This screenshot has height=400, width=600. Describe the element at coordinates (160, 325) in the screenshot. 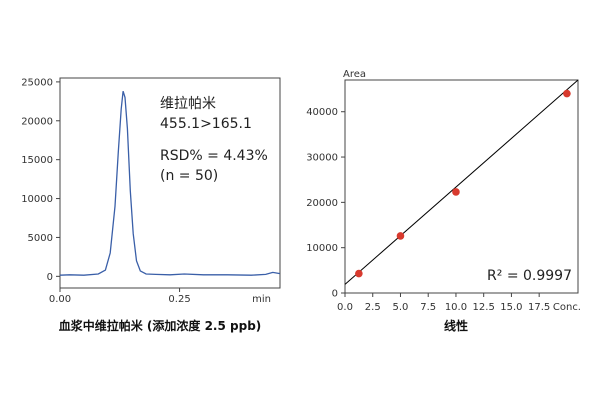

I see `chromatogram-caption: 血浆中维拉帕米 (添加浓度 2.5 ppb)` at that location.